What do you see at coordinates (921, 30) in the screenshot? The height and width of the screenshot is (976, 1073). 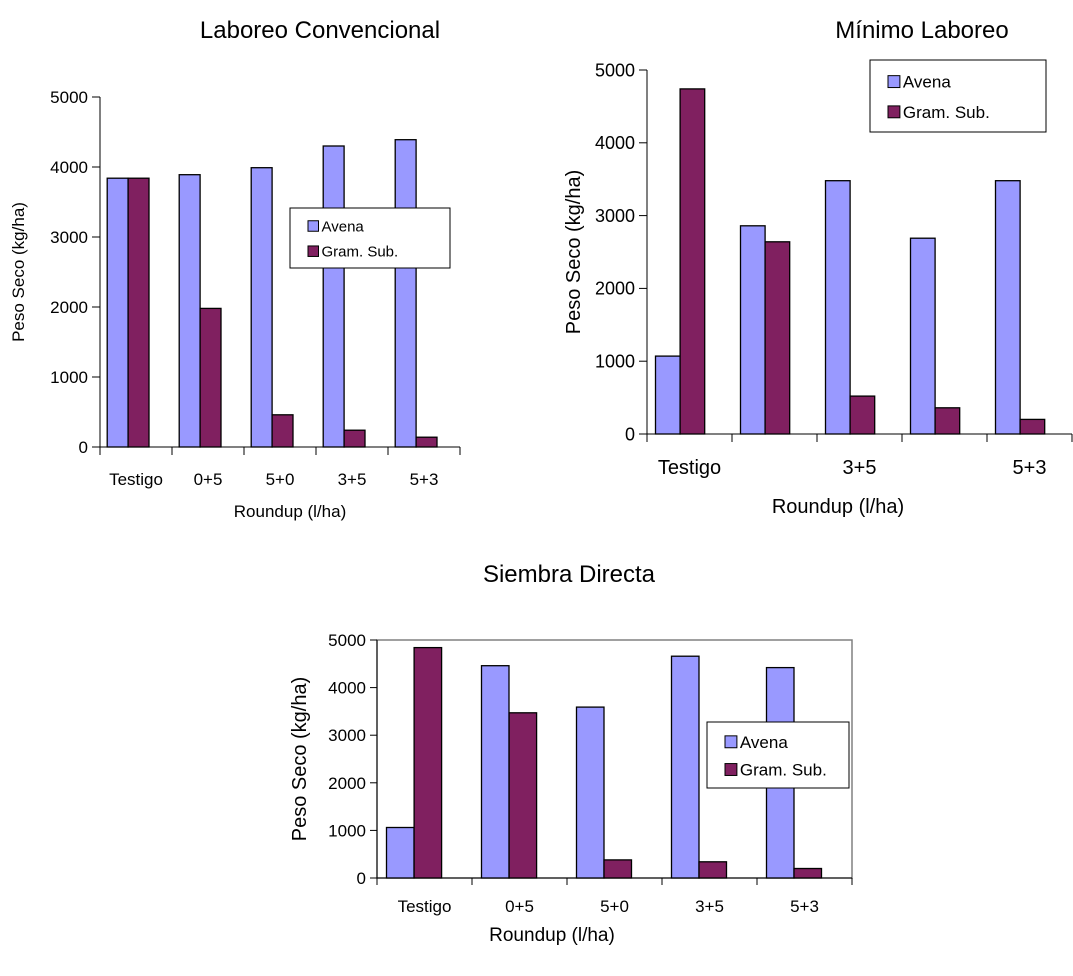 I see `chart-title: Mínimo Laboreo` at bounding box center [921, 30].